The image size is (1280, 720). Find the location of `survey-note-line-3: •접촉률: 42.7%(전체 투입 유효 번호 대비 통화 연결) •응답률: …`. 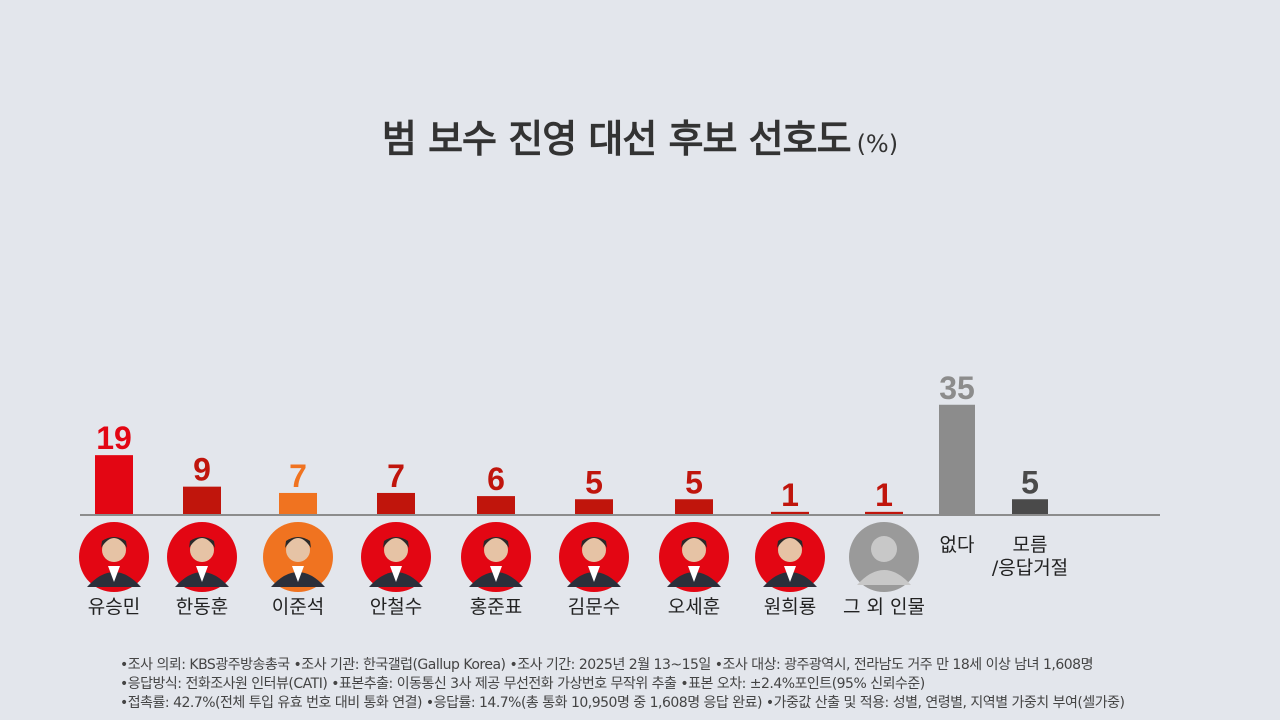

survey-note-line-3: •접촉률: 42.7%(전체 투입 유효 번호 대비 통화 연결) •응답률: … is located at coordinates (622, 703).